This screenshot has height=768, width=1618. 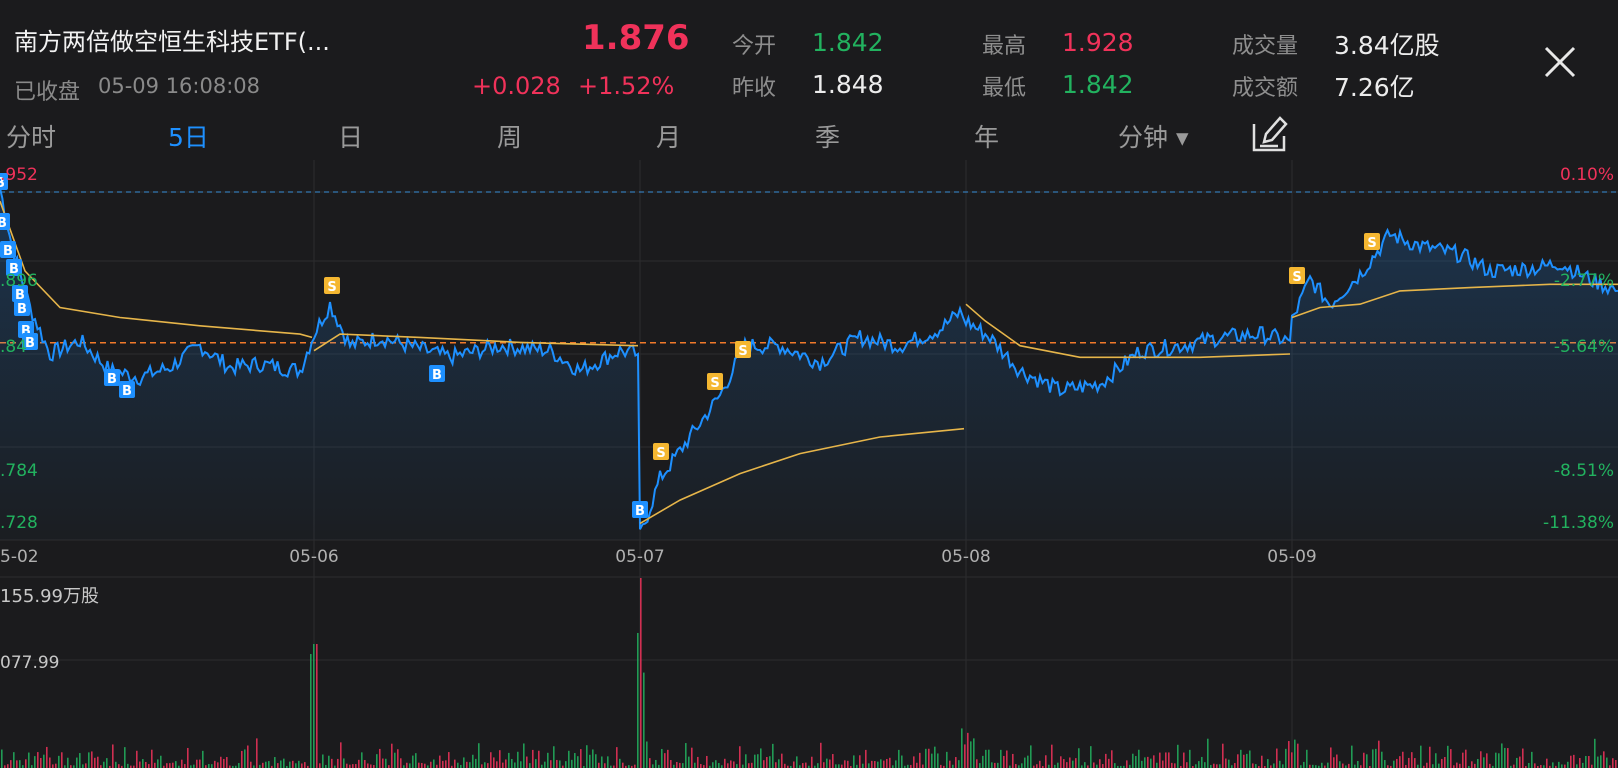 I want to click on tab-year: 年, so click(x=987, y=137).